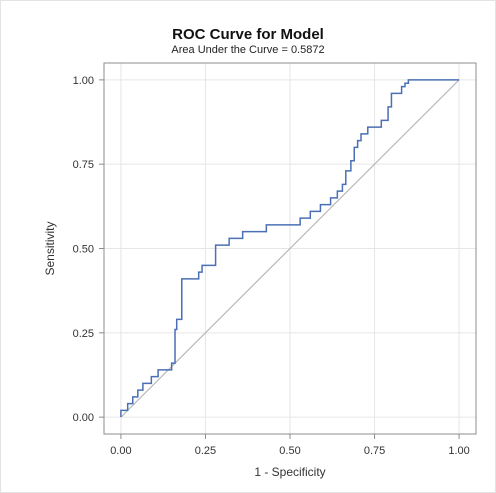  Describe the element at coordinates (83, 81) in the screenshot. I see `y-tick-label: 1.00` at that location.